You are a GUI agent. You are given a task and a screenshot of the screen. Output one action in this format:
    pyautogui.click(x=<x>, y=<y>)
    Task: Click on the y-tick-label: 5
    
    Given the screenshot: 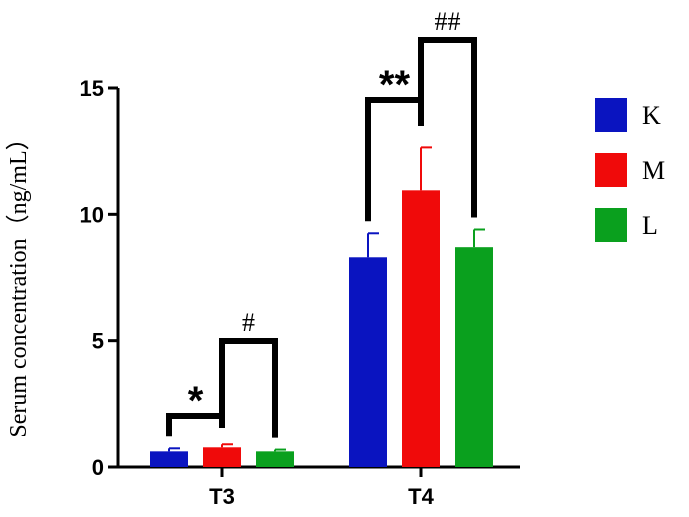 What is the action you would take?
    pyautogui.click(x=98, y=341)
    